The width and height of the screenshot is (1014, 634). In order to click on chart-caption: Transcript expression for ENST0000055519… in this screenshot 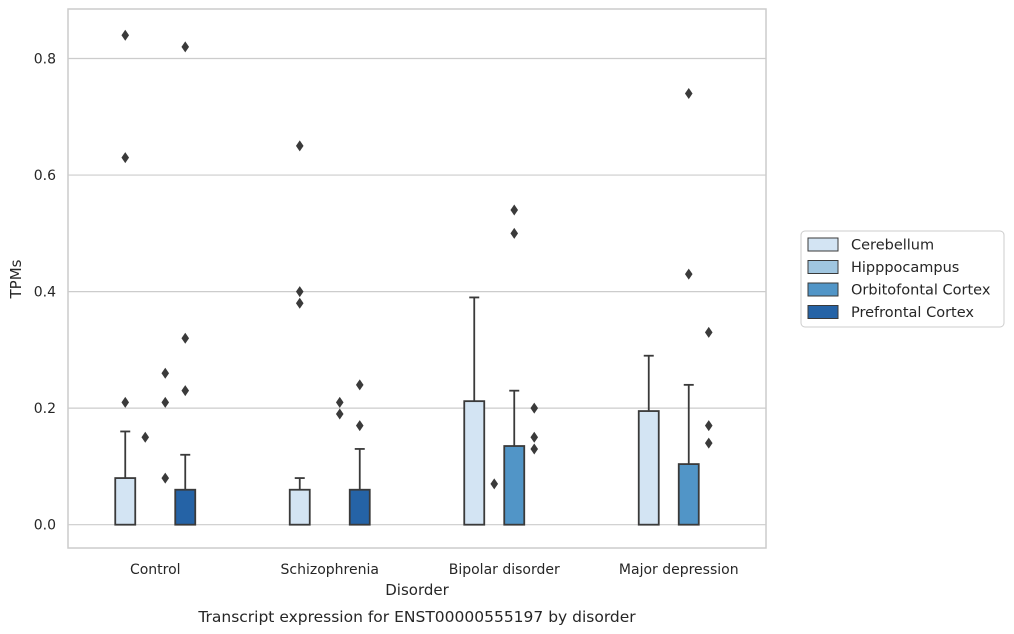, I will do `click(416, 617)`.